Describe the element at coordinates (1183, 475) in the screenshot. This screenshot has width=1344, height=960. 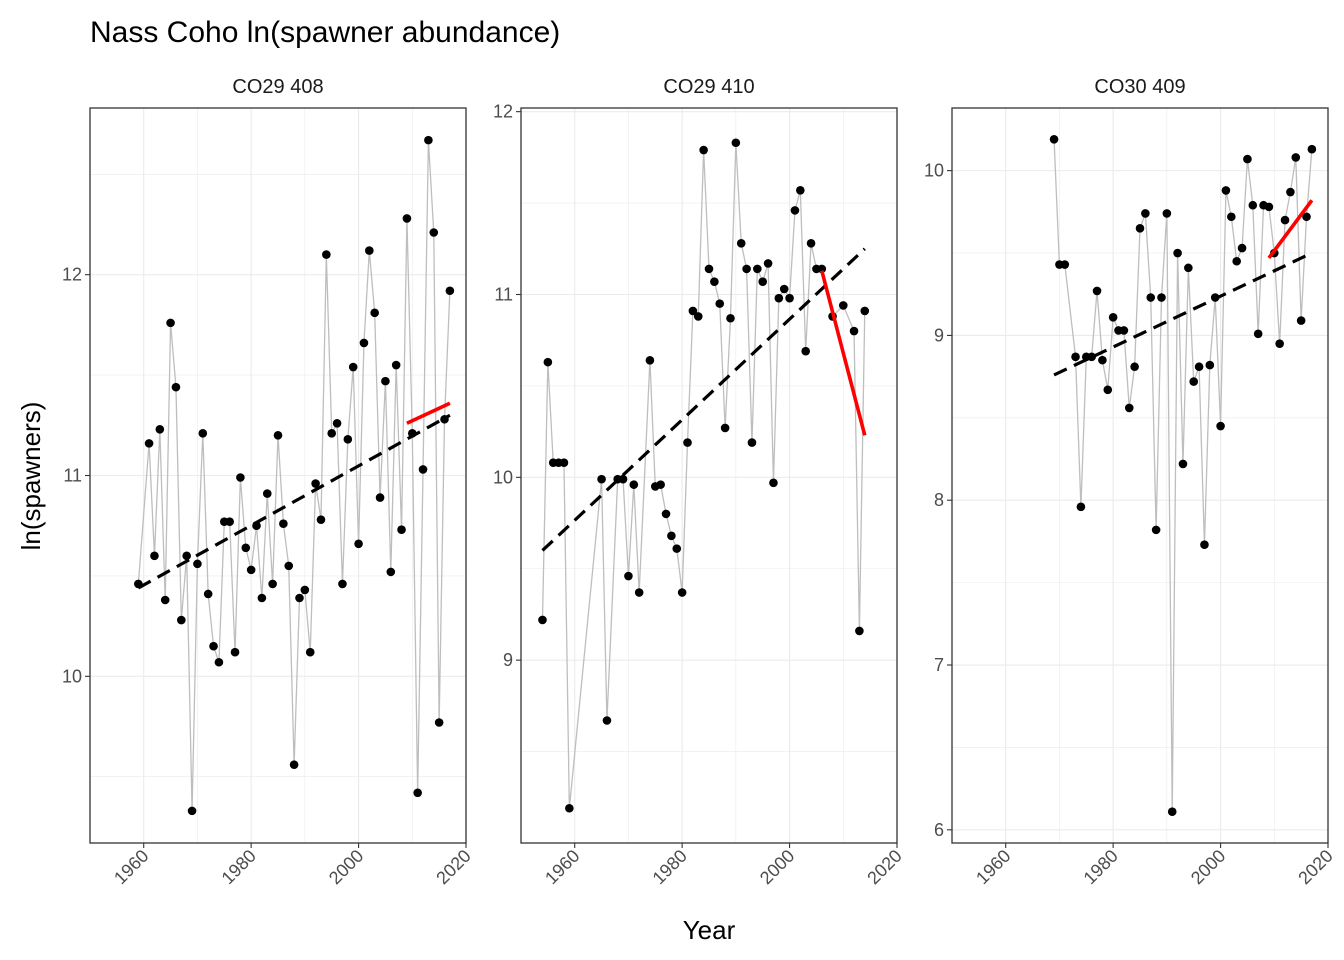
I see `data-points` at that location.